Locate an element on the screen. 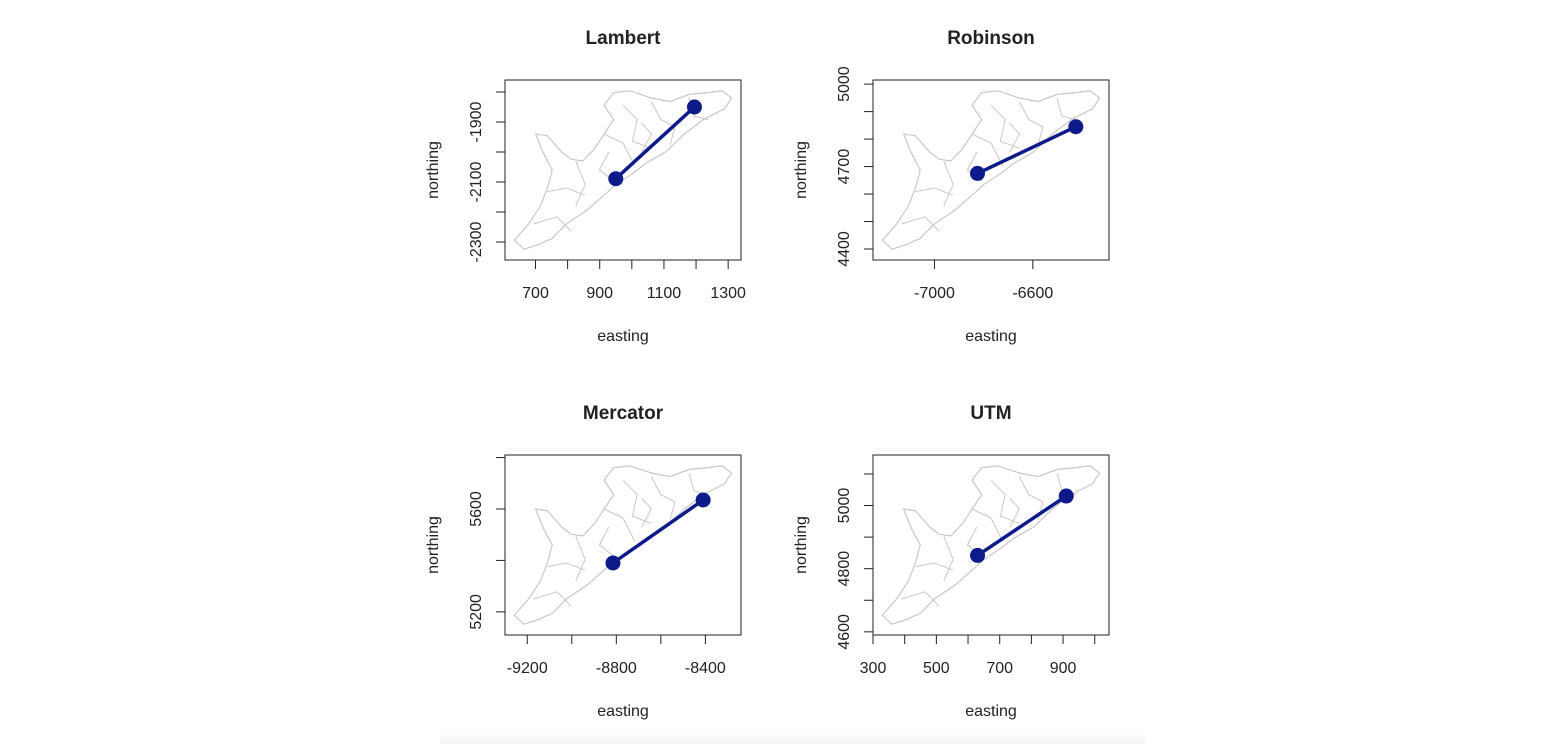  y-tick-label: -2100 is located at coordinates (476, 181).